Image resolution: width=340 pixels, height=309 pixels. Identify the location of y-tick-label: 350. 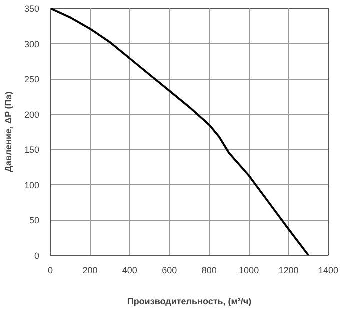
(32, 9).